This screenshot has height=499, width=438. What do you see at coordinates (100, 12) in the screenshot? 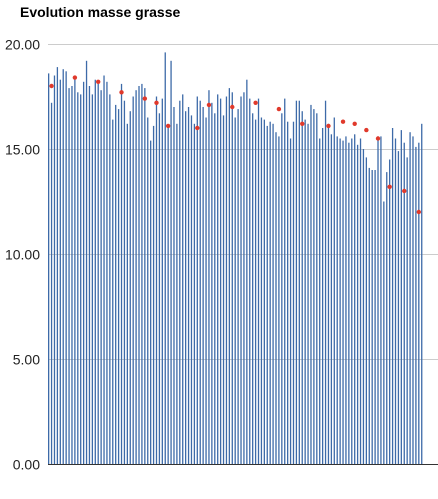
I see `chart-title: Evolution masse grasse` at bounding box center [100, 12].